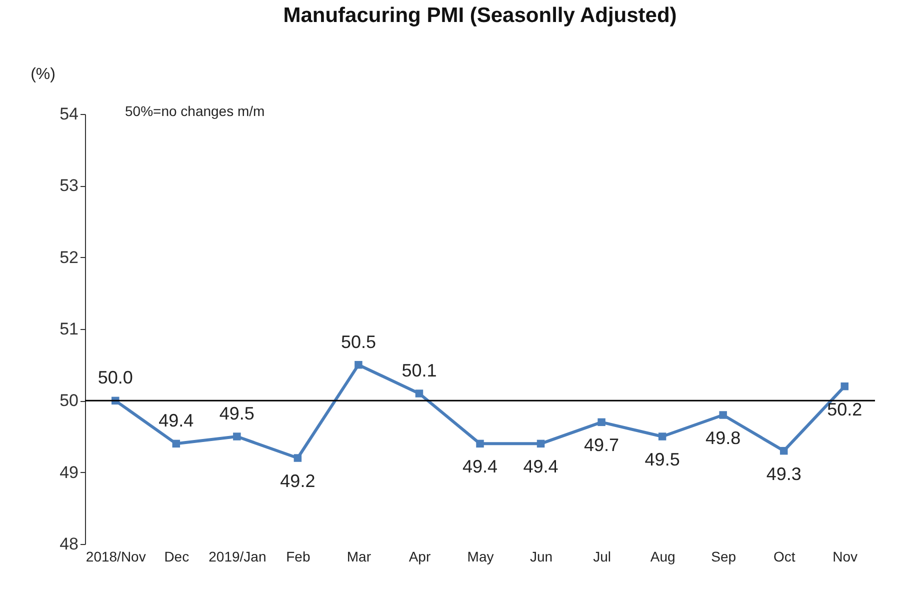 This screenshot has height=605, width=912. What do you see at coordinates (69, 400) in the screenshot?
I see `y-tick-label: 50` at bounding box center [69, 400].